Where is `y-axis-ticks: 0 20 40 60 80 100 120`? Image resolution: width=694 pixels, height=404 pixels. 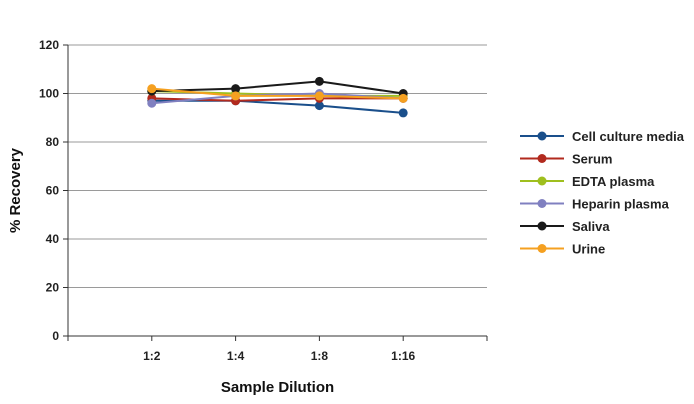 y-axis-ticks: 0 20 40 60 80 100 120 is located at coordinates (53, 190).